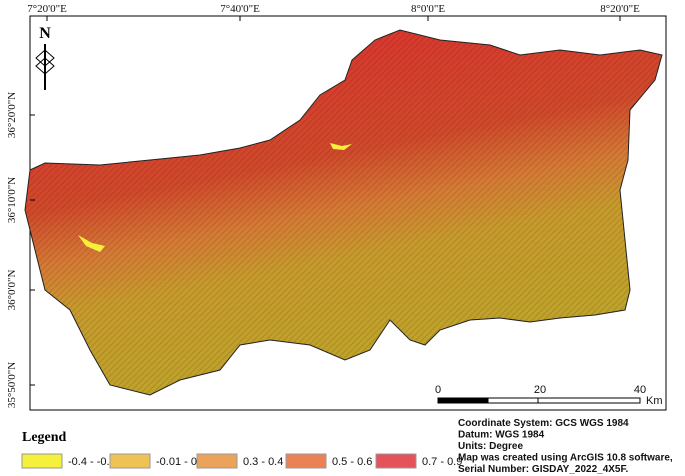  I want to click on legend-label: -0.01 - 0.2, so click(181, 462).